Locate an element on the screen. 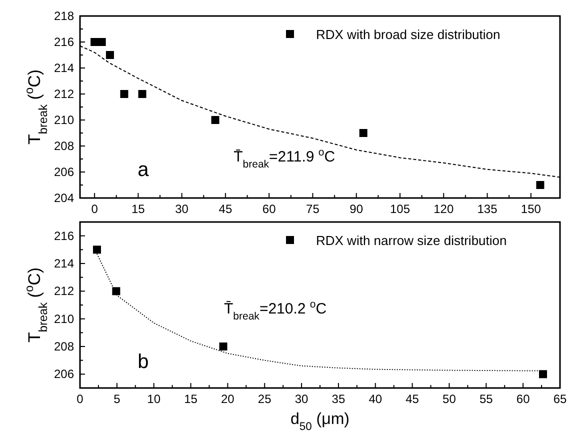 This screenshot has width=578, height=438. annotation: b is located at coordinates (143, 362).